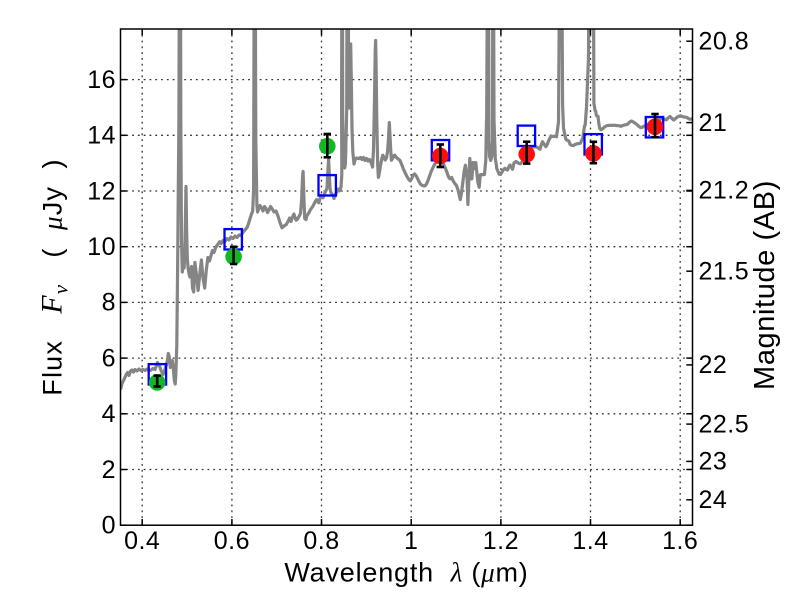 The height and width of the screenshot is (600, 800). What do you see at coordinates (101, 136) in the screenshot?
I see `svg-text: 14` at bounding box center [101, 136].